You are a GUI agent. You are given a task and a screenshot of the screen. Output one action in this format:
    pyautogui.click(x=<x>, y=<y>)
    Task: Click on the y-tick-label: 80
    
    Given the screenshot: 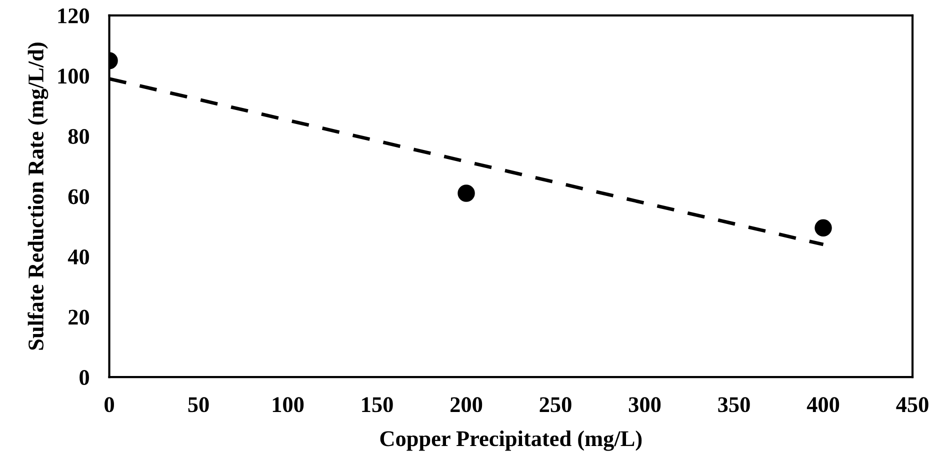 What is the action you would take?
    pyautogui.click(x=78, y=136)
    